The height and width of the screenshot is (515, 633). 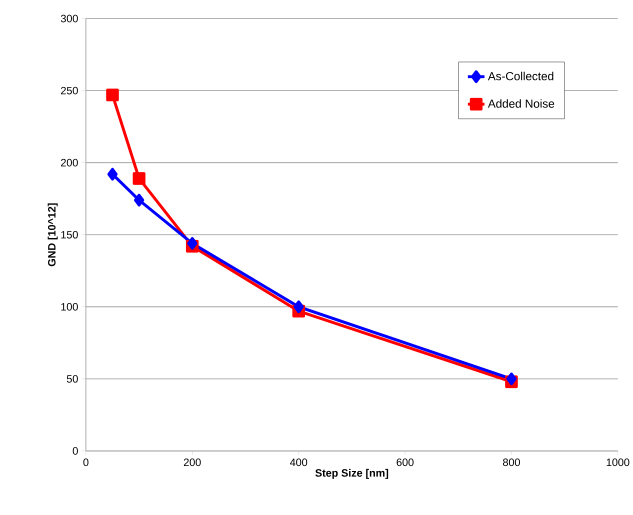 I want to click on legend-label: As-Collected, so click(x=521, y=76).